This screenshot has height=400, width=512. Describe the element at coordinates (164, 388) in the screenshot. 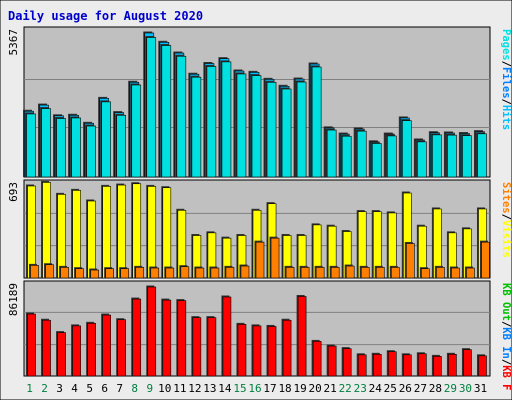

I see `x-tick-label: 10` at that location.